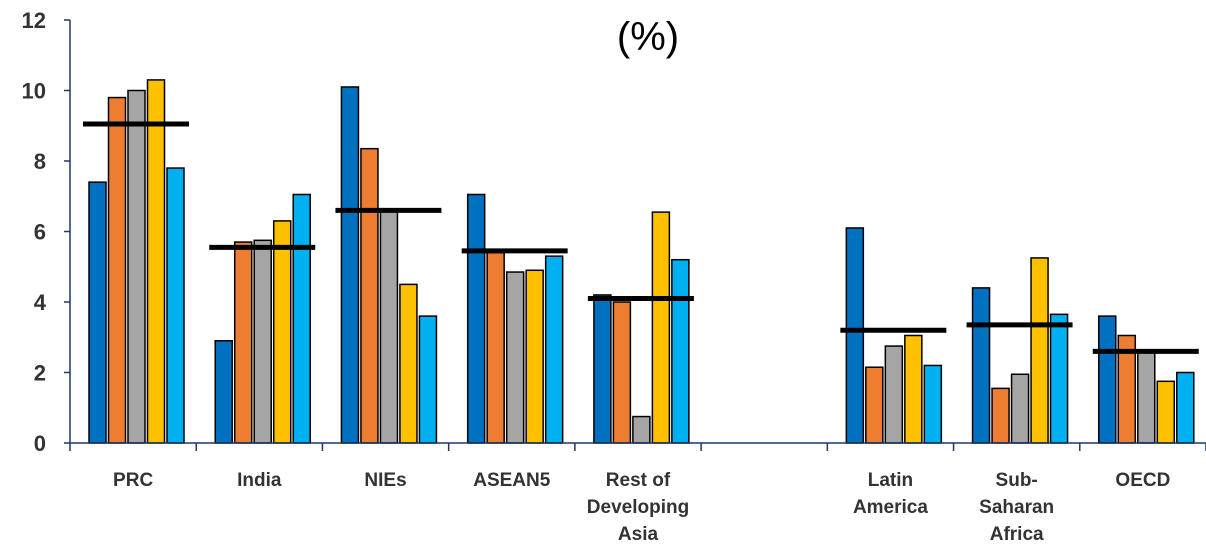 The image size is (1206, 555). What do you see at coordinates (1016, 507) in the screenshot?
I see `x-category-label: Saharan` at bounding box center [1016, 507].